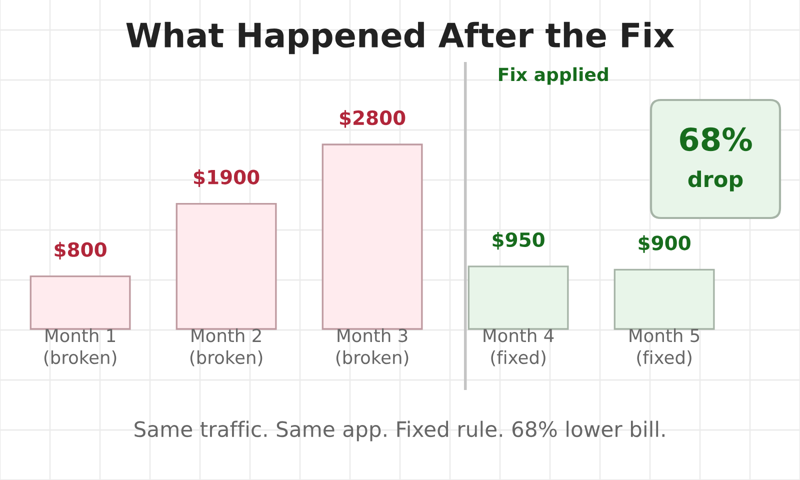  What do you see at coordinates (400, 38) in the screenshot?
I see `chart-title: What Happened After the Fix` at bounding box center [400, 38].